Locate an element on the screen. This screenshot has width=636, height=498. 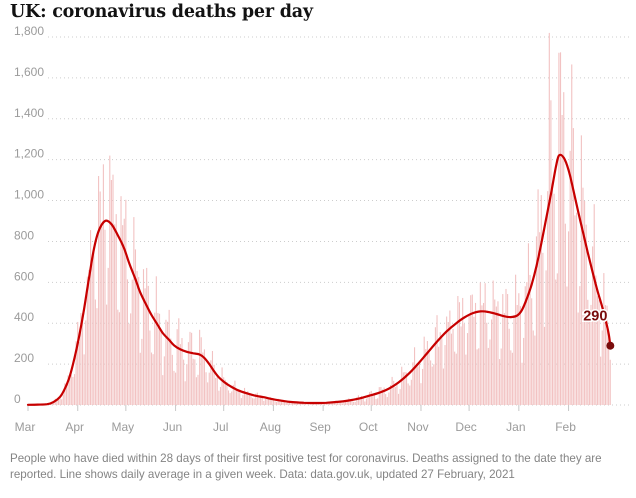
latest-value-label: 290 is located at coordinates (595, 317).